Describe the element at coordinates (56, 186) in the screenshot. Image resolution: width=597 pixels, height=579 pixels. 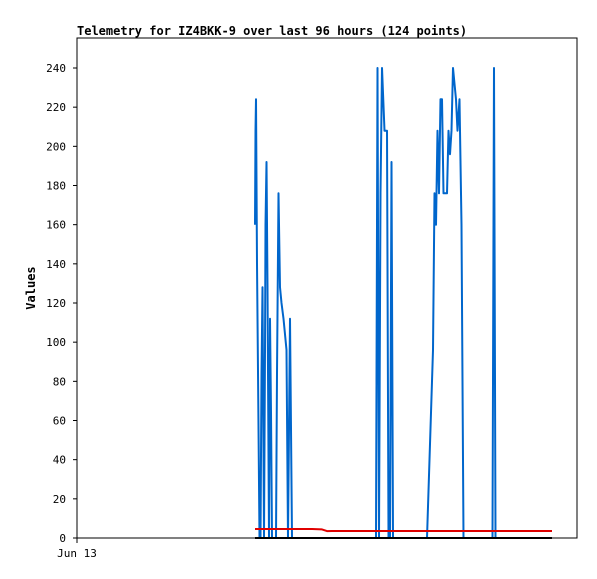
I see `y-tick-label: 180` at that location.